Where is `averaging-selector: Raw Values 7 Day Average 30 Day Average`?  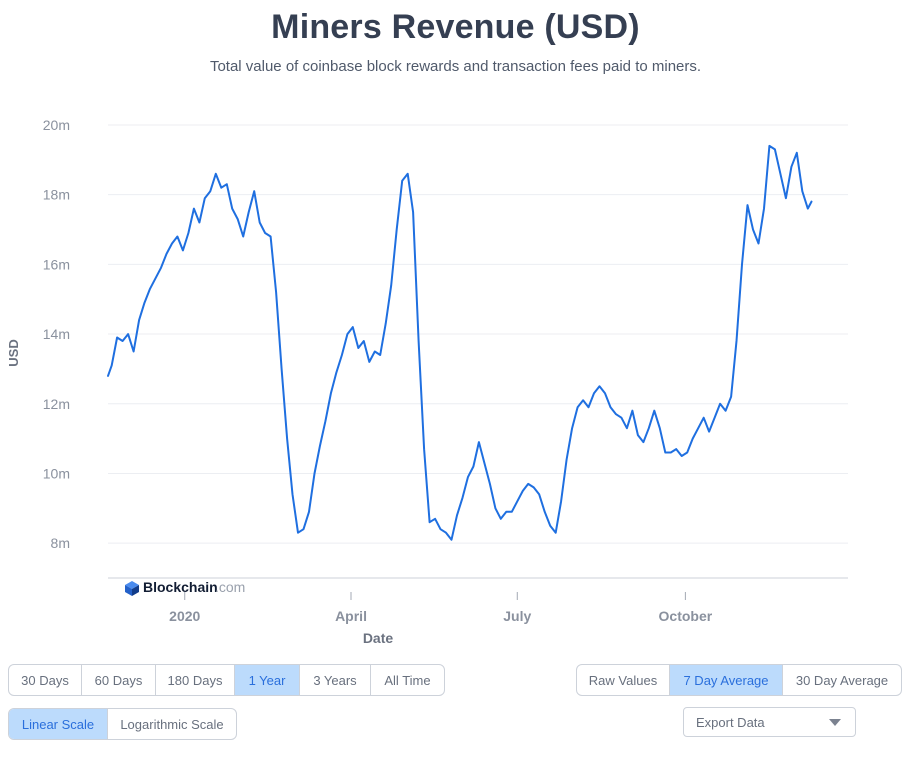
averaging-selector: Raw Values 7 Day Average 30 Day Average is located at coordinates (739, 680).